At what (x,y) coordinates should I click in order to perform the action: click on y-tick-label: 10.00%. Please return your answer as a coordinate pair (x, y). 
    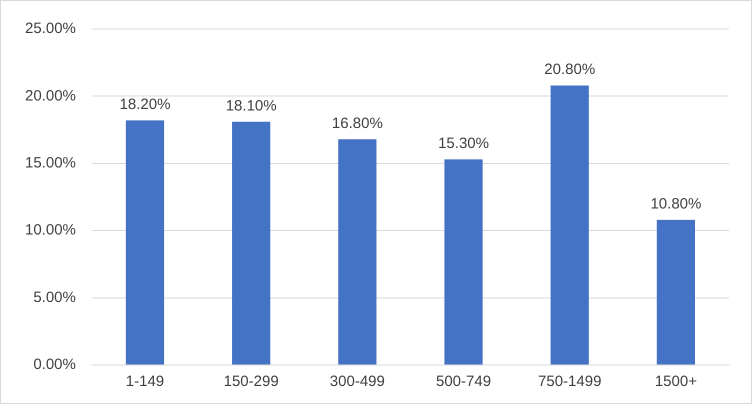
    Looking at the image, I should click on (50, 230).